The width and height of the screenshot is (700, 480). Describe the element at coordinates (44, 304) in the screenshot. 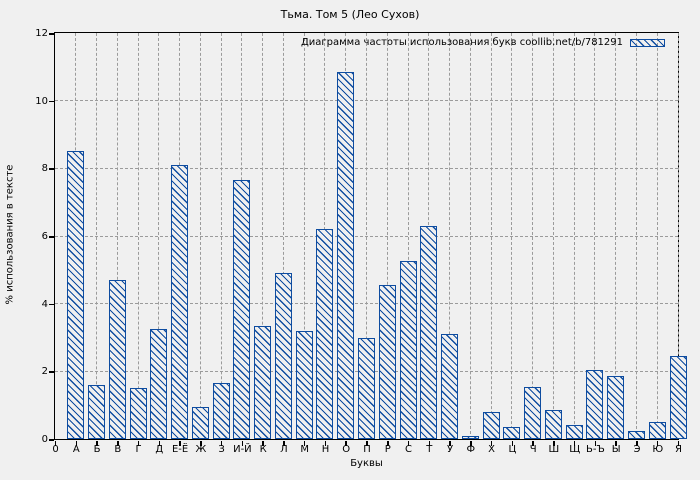

I see `y-tick-label: 4` at that location.